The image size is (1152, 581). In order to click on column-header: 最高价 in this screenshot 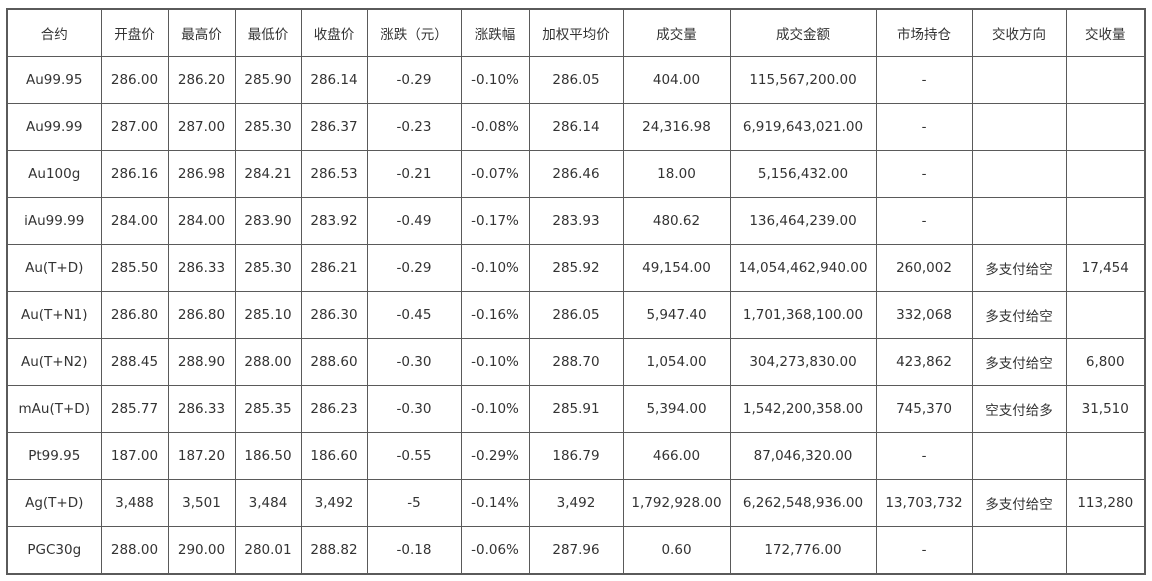, I will do `click(201, 32)`.